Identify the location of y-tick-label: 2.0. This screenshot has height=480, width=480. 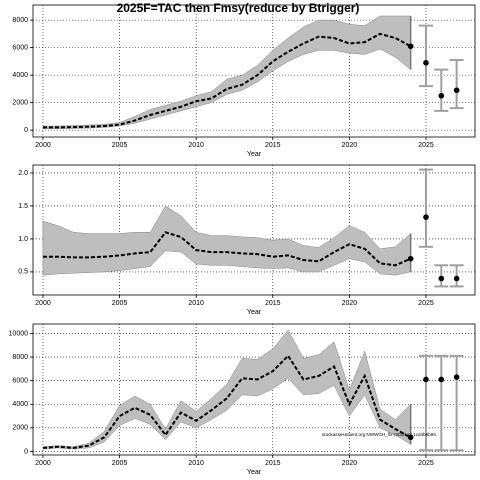
(23, 173).